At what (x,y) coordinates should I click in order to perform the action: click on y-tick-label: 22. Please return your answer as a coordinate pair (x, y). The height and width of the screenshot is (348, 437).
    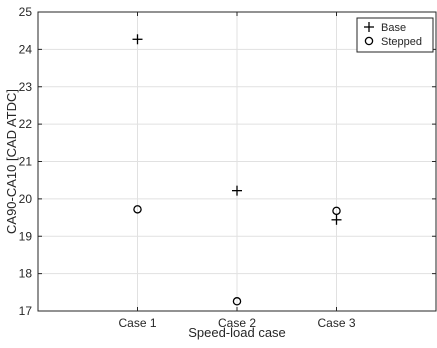
    Looking at the image, I should click on (26, 124).